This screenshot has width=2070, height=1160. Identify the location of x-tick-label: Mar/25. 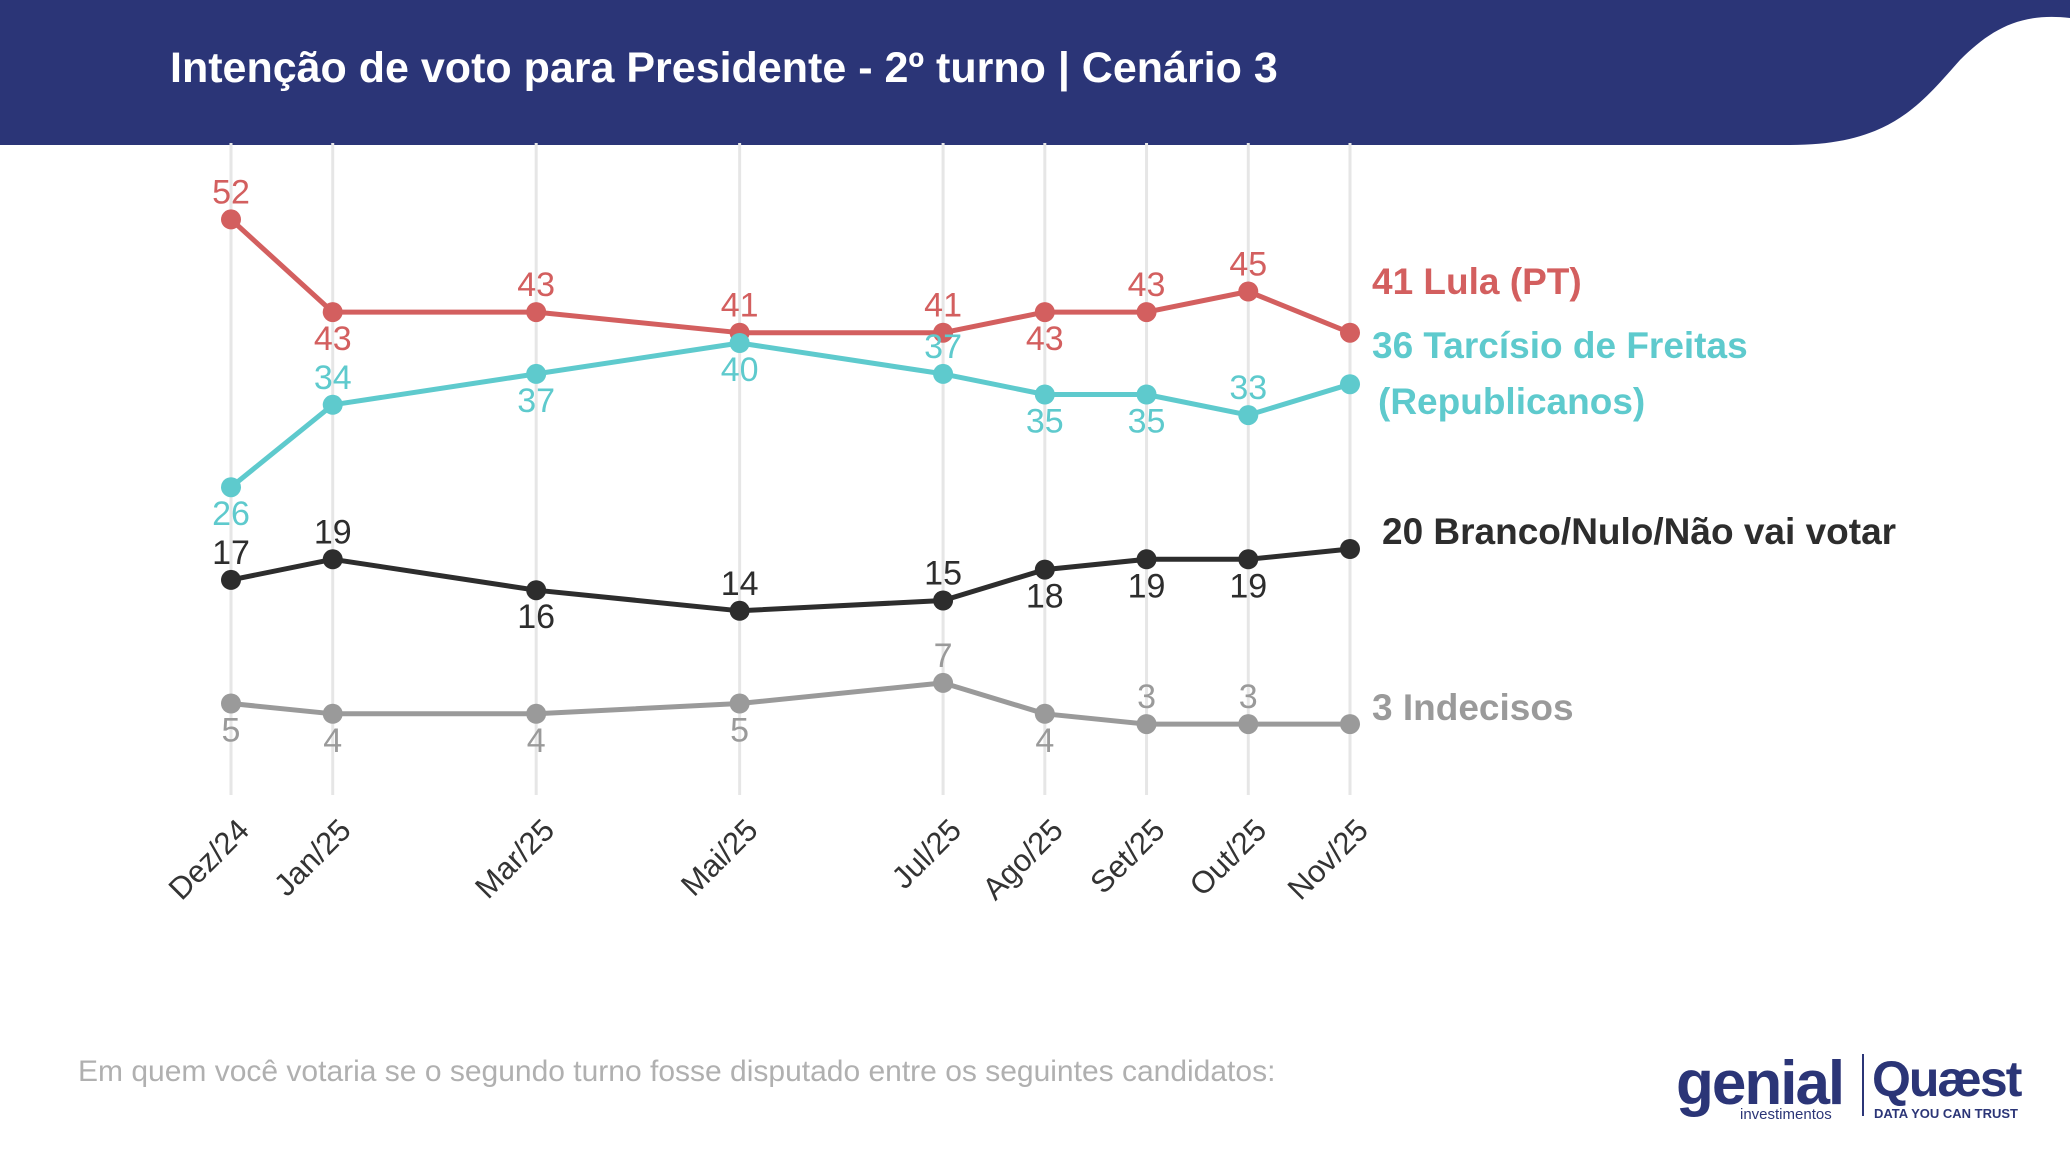
(514, 858).